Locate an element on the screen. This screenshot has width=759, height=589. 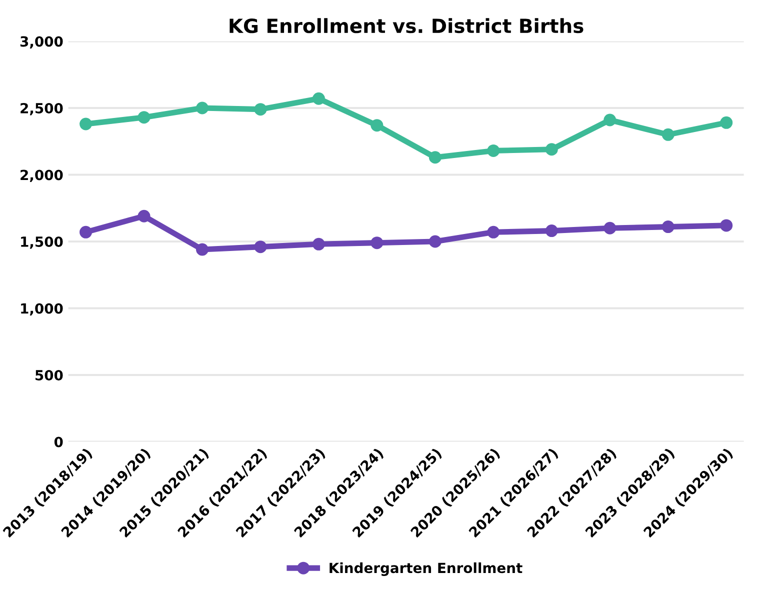
y-tick-label: 1,000 is located at coordinates (42, 309).